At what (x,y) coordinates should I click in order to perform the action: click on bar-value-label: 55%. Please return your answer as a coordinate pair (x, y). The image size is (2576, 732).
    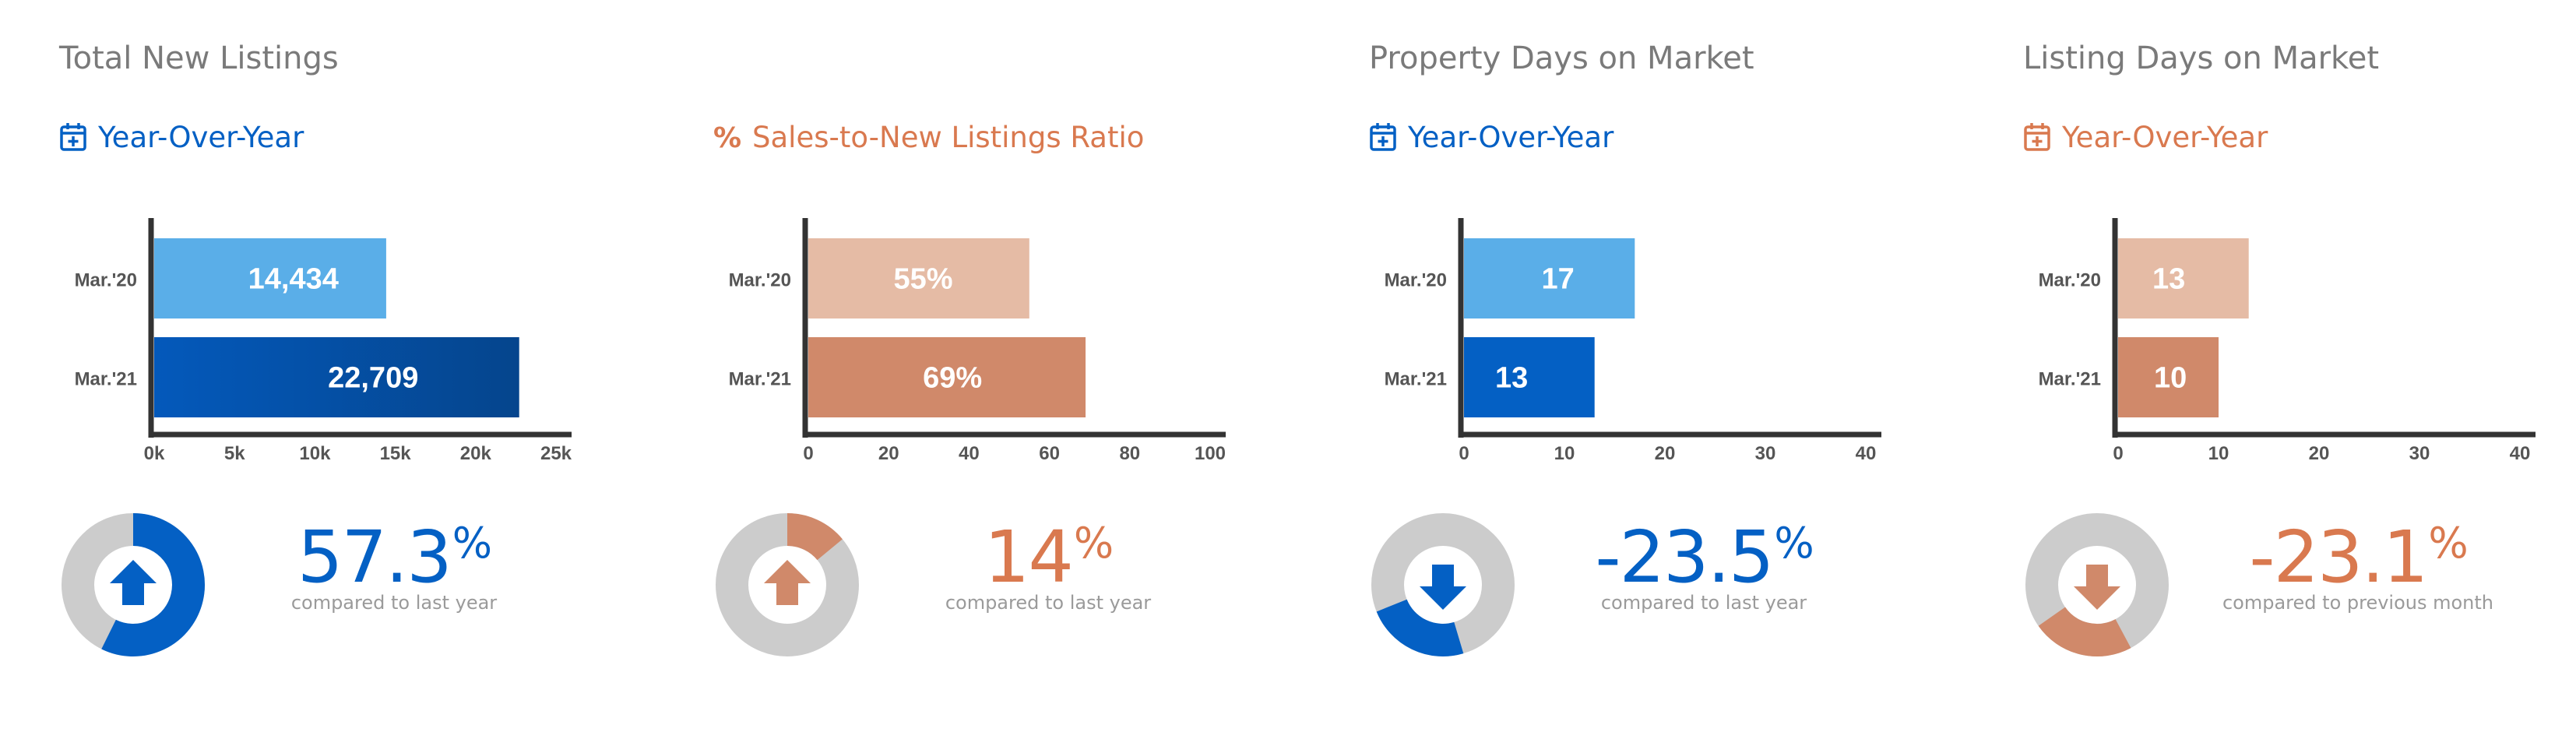
    Looking at the image, I should click on (923, 279).